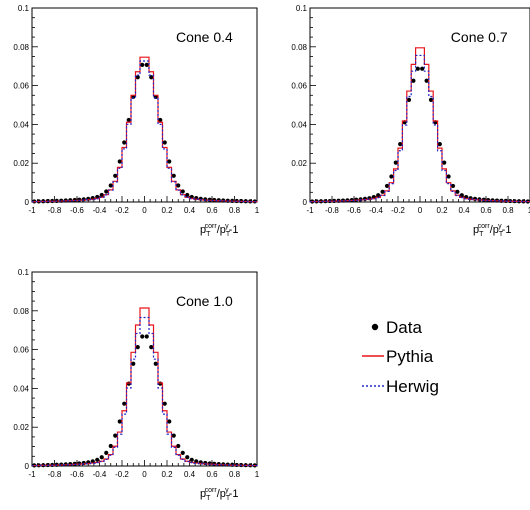 The width and height of the screenshot is (530, 510). What do you see at coordinates (464, 210) in the screenshot?
I see `x-tick-label: 0.4` at bounding box center [464, 210].